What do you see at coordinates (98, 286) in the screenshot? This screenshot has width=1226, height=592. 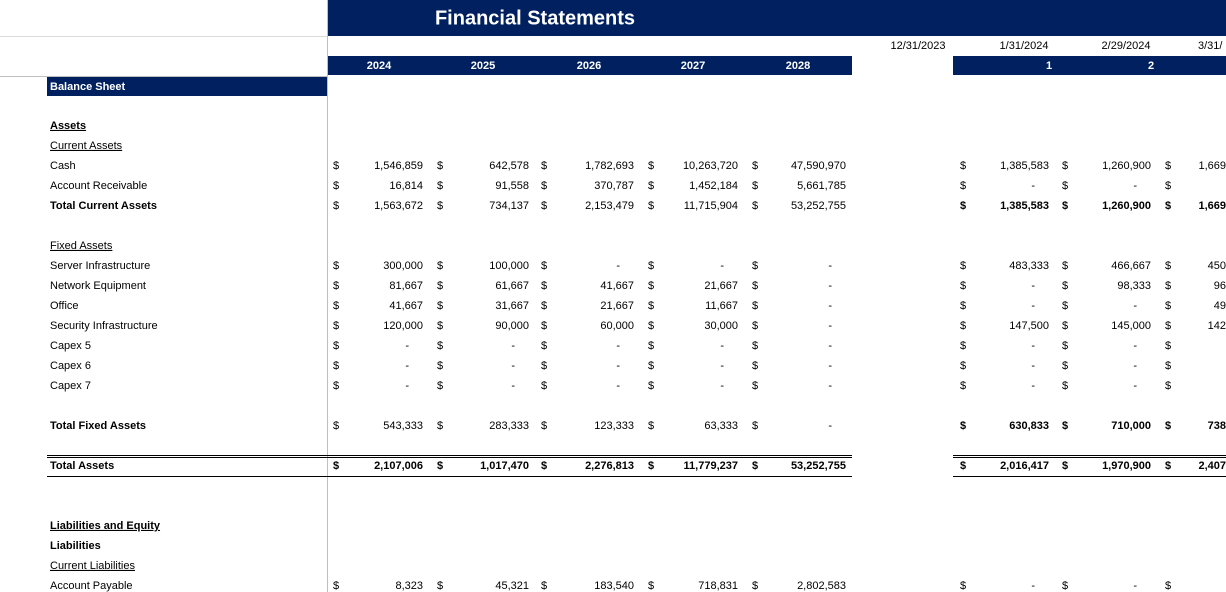 I see `row-label: Network Equipment` at bounding box center [98, 286].